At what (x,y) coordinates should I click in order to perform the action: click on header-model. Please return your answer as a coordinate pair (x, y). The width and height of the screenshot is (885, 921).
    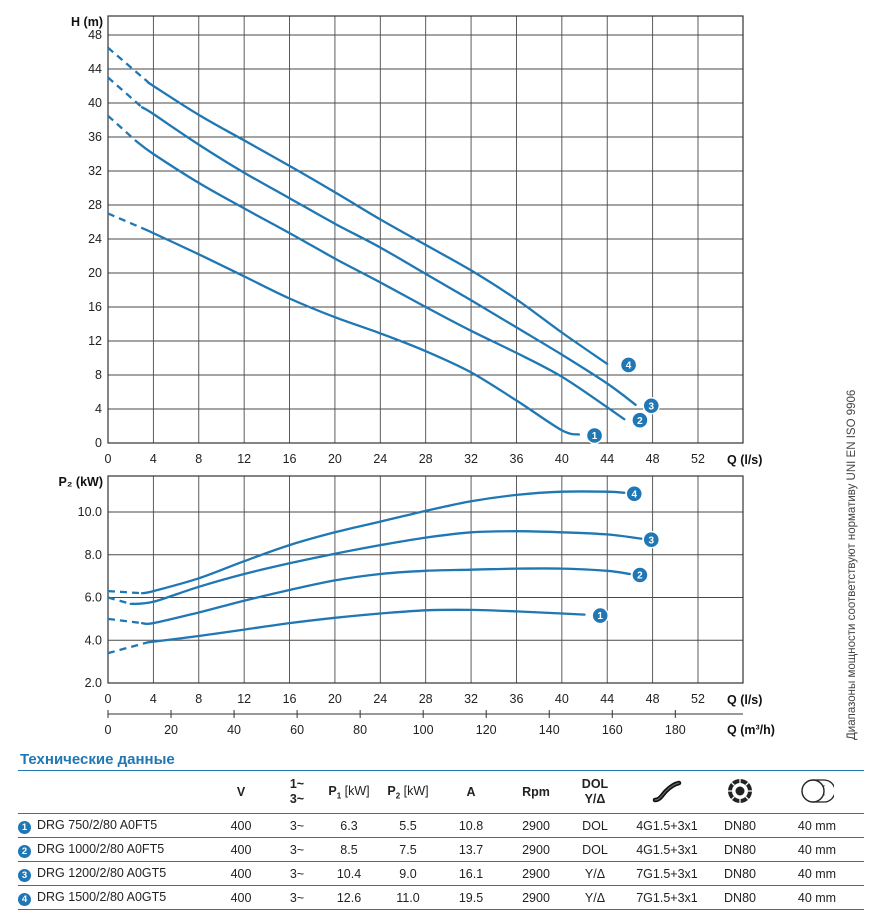
    Looking at the image, I should click on (112, 792).